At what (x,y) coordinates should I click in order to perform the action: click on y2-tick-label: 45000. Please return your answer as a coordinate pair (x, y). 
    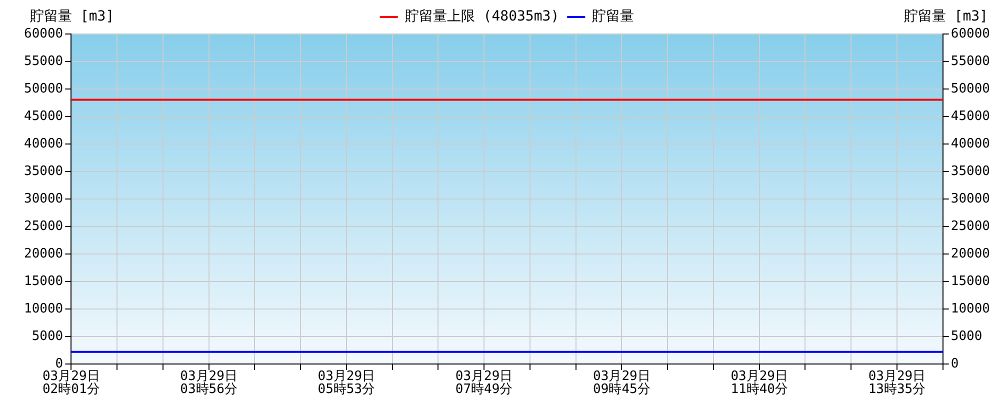
    Looking at the image, I should click on (970, 116).